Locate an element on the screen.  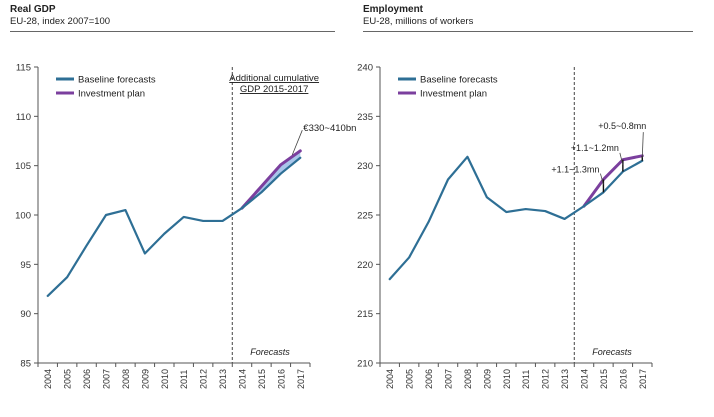
employment-y-tick-label: 230 is located at coordinates (365, 166).